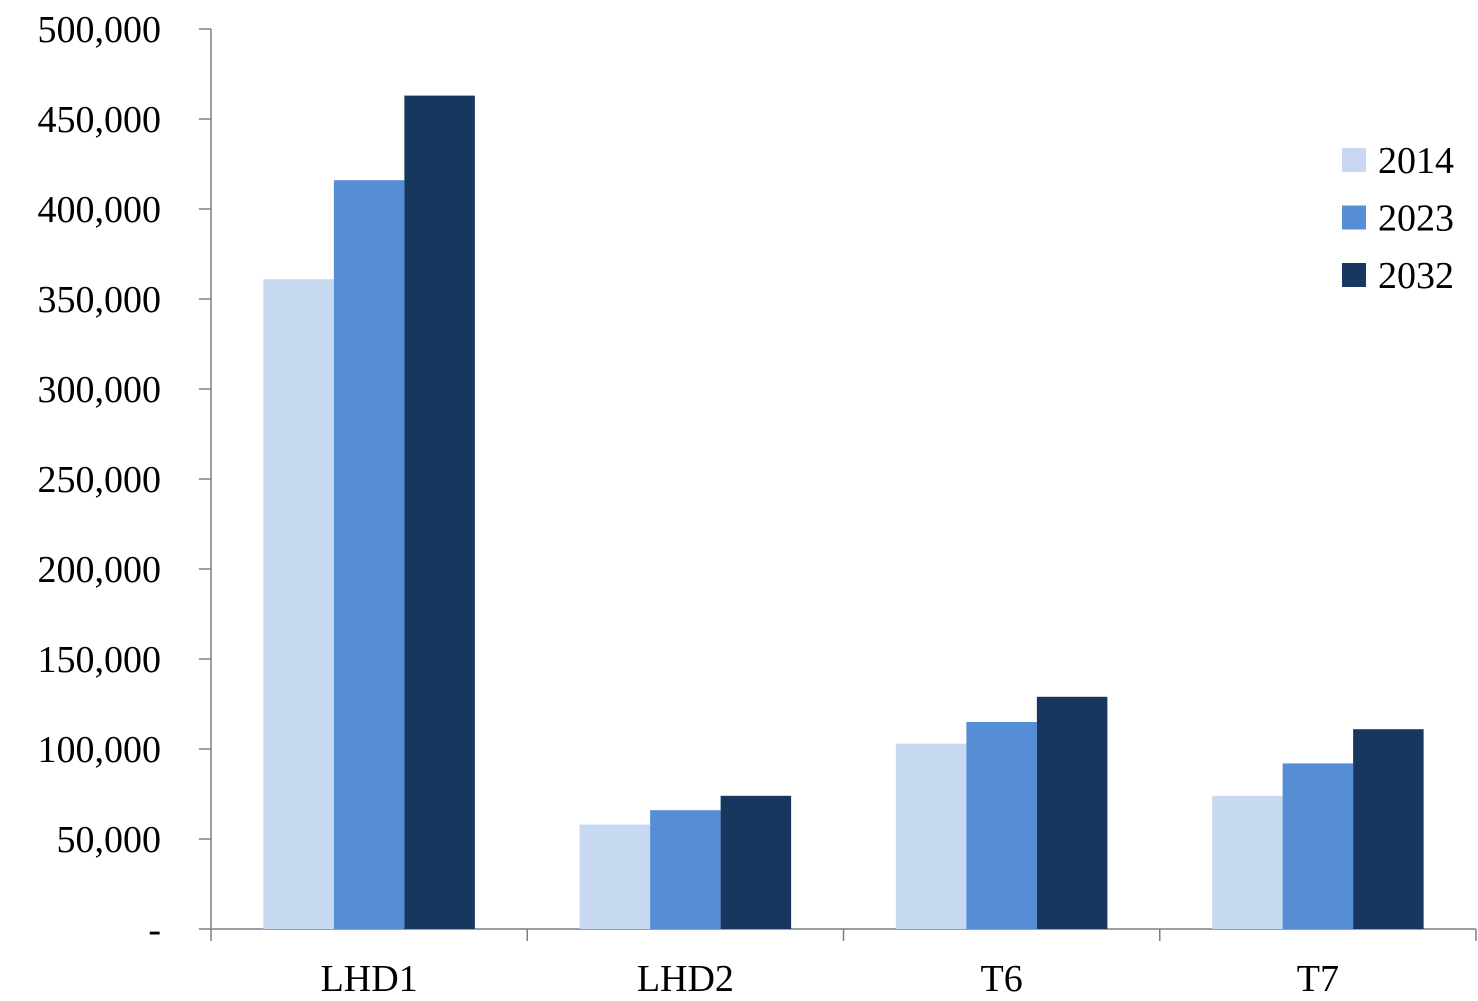 This screenshot has height=1001, width=1478. I want to click on y-tick-label: 350,000, so click(100, 300).